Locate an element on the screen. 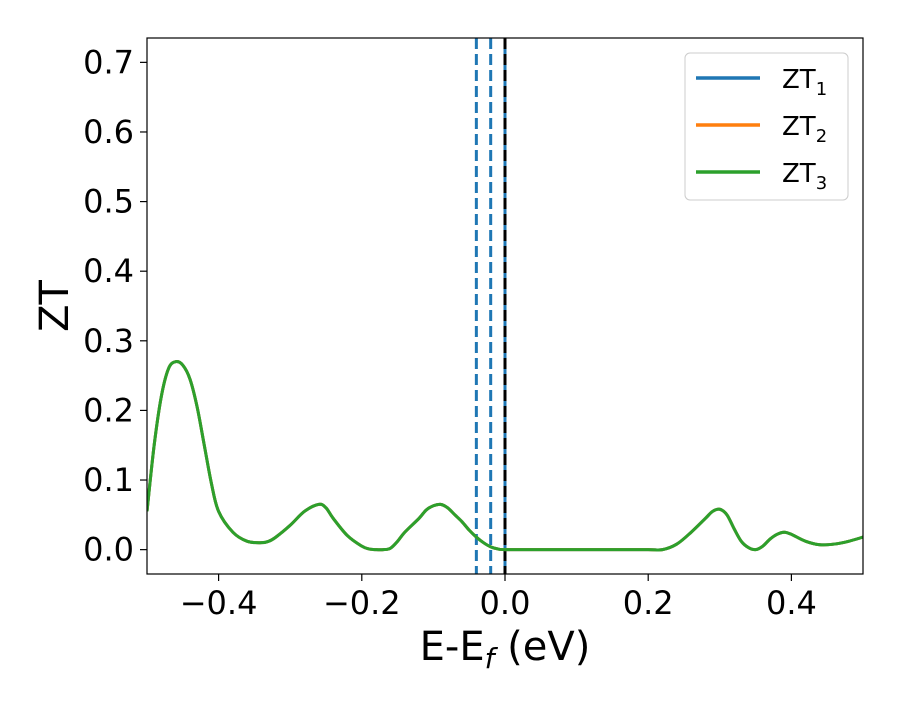 The image size is (900, 704). legend: ZT1 ZT2 ZT3 is located at coordinates (766, 126).